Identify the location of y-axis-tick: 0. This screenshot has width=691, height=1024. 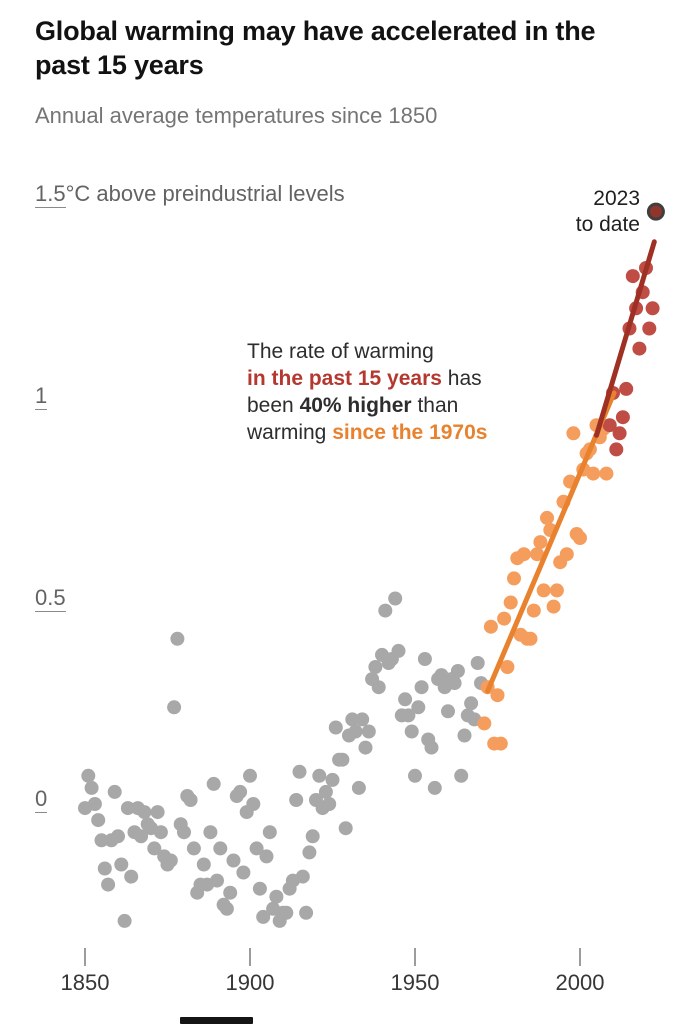
(41, 799).